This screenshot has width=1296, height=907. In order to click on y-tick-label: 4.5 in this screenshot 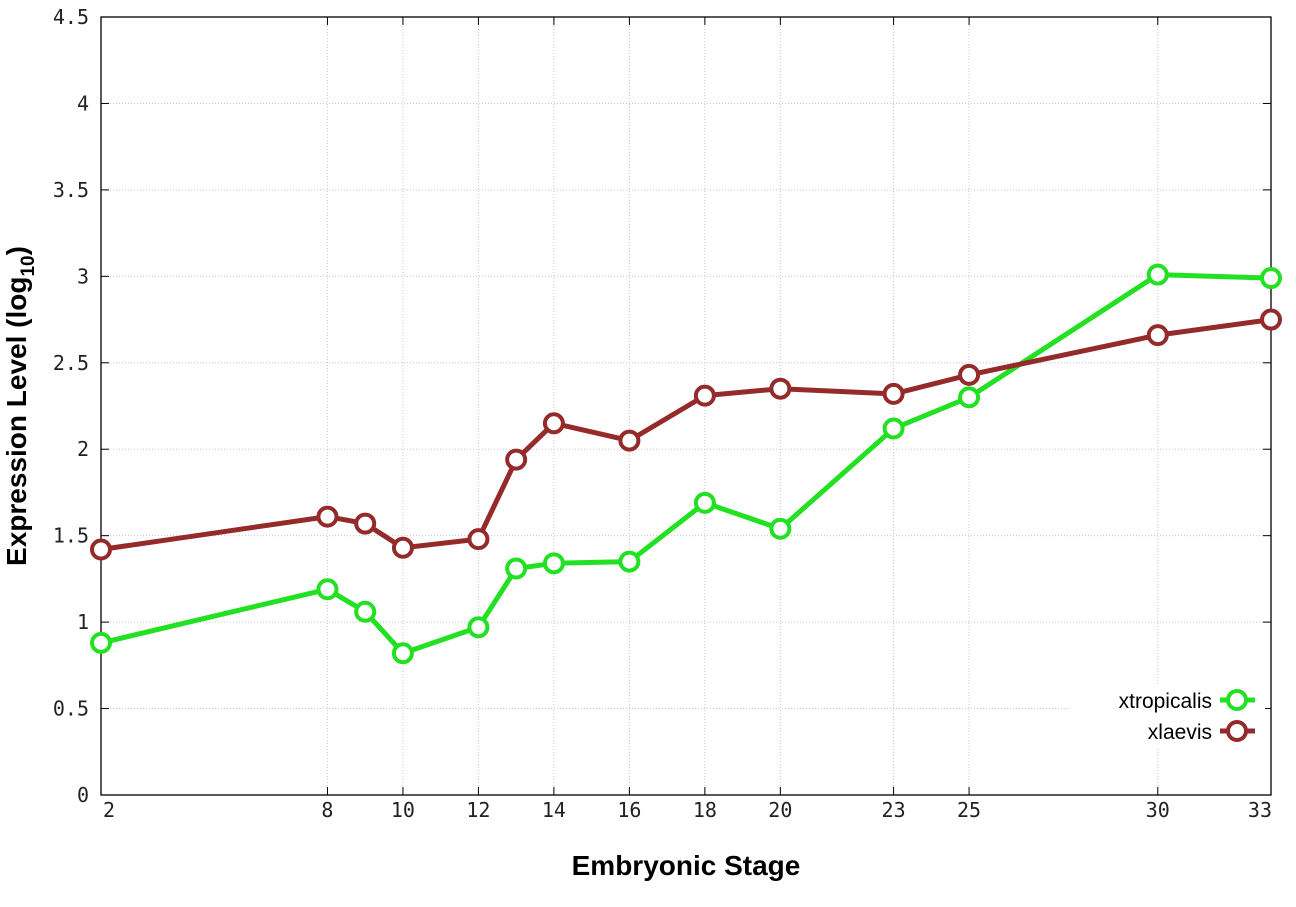, I will do `click(71, 17)`.